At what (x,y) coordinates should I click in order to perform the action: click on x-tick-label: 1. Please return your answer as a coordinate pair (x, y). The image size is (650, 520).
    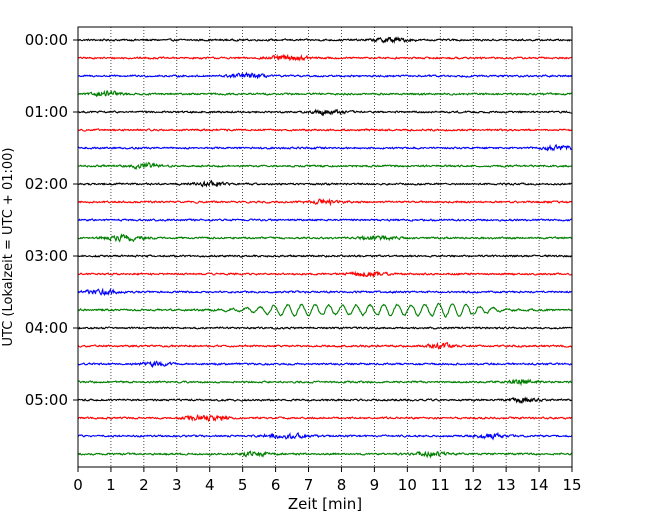
    Looking at the image, I should click on (111, 485).